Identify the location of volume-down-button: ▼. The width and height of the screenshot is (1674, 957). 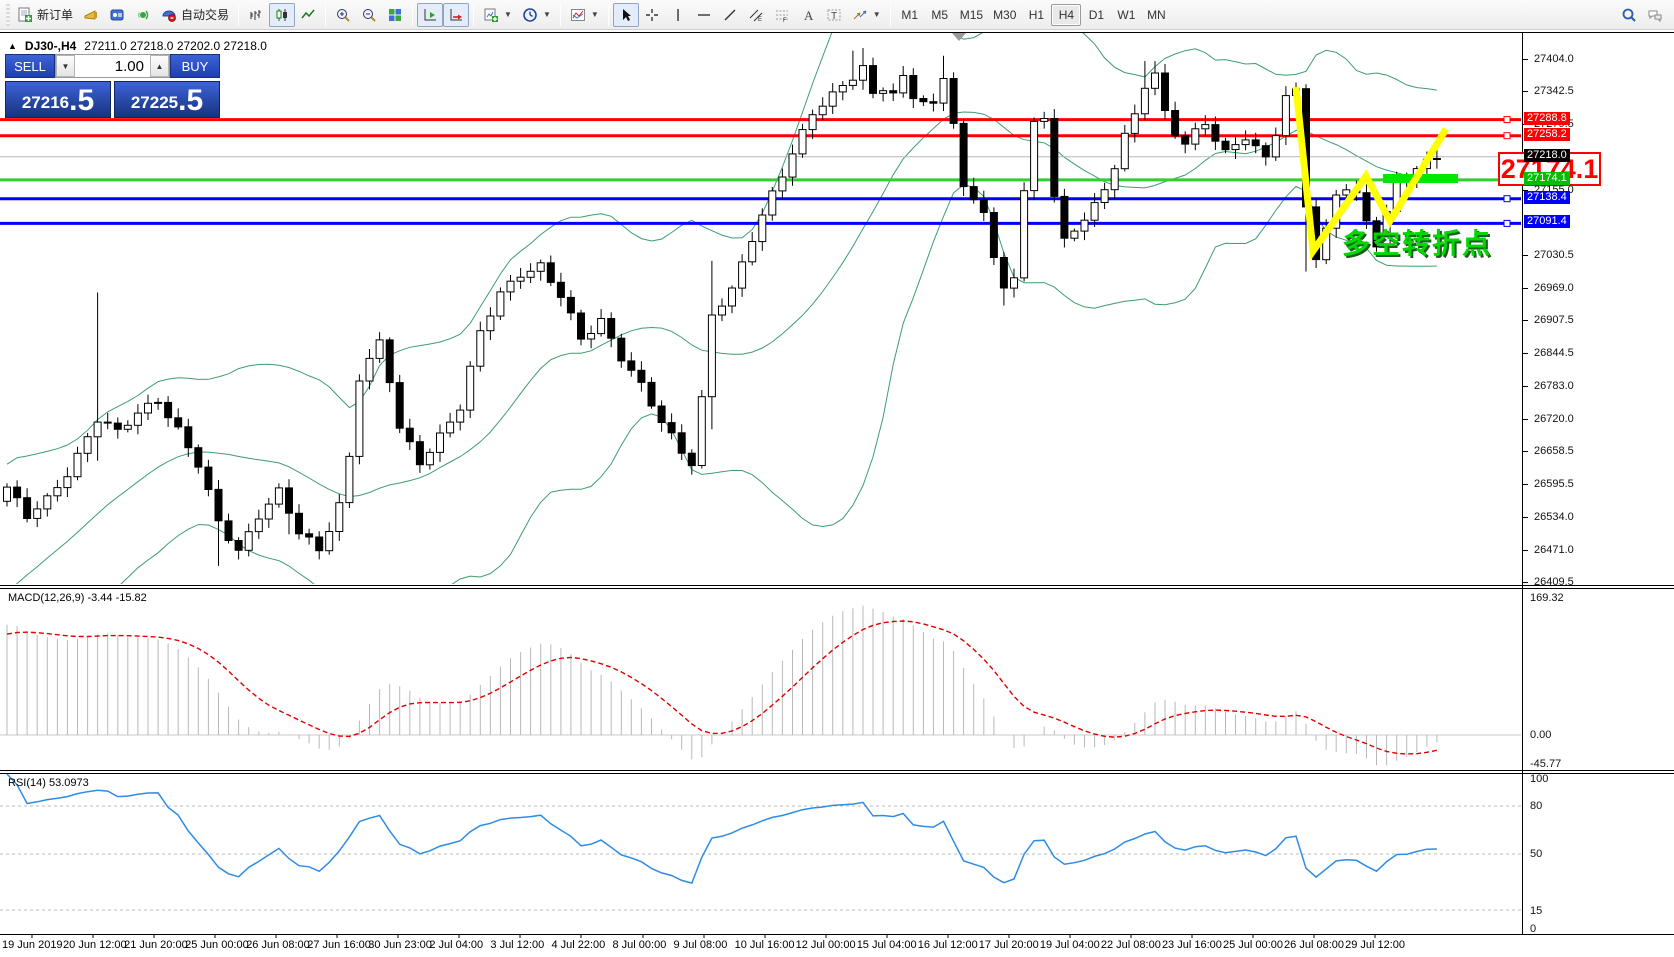
(65, 66).